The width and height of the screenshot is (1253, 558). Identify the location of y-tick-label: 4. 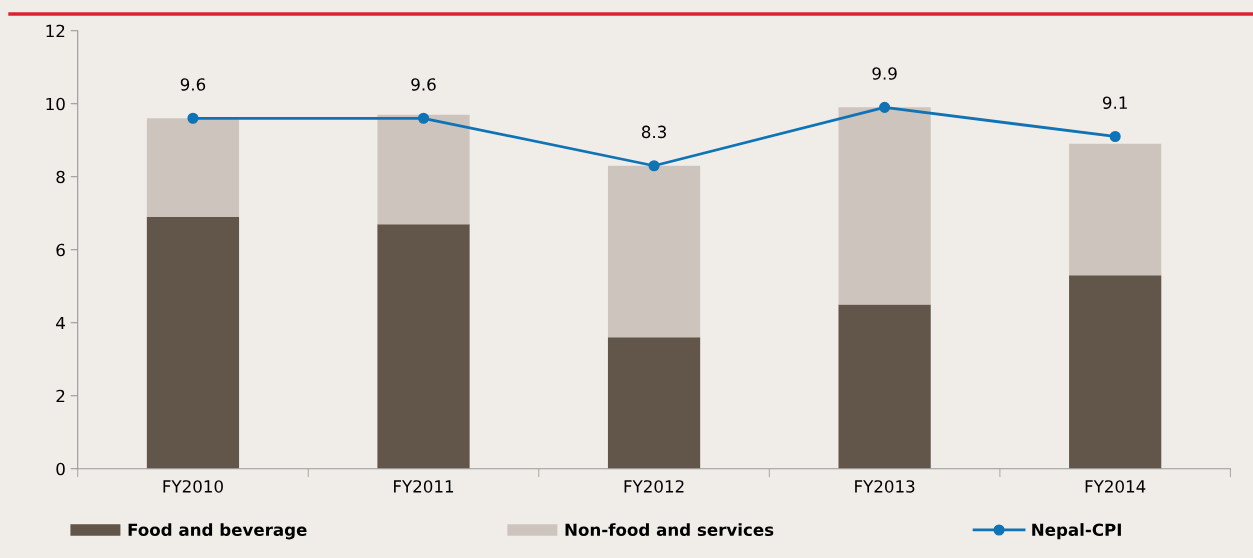
(60, 323).